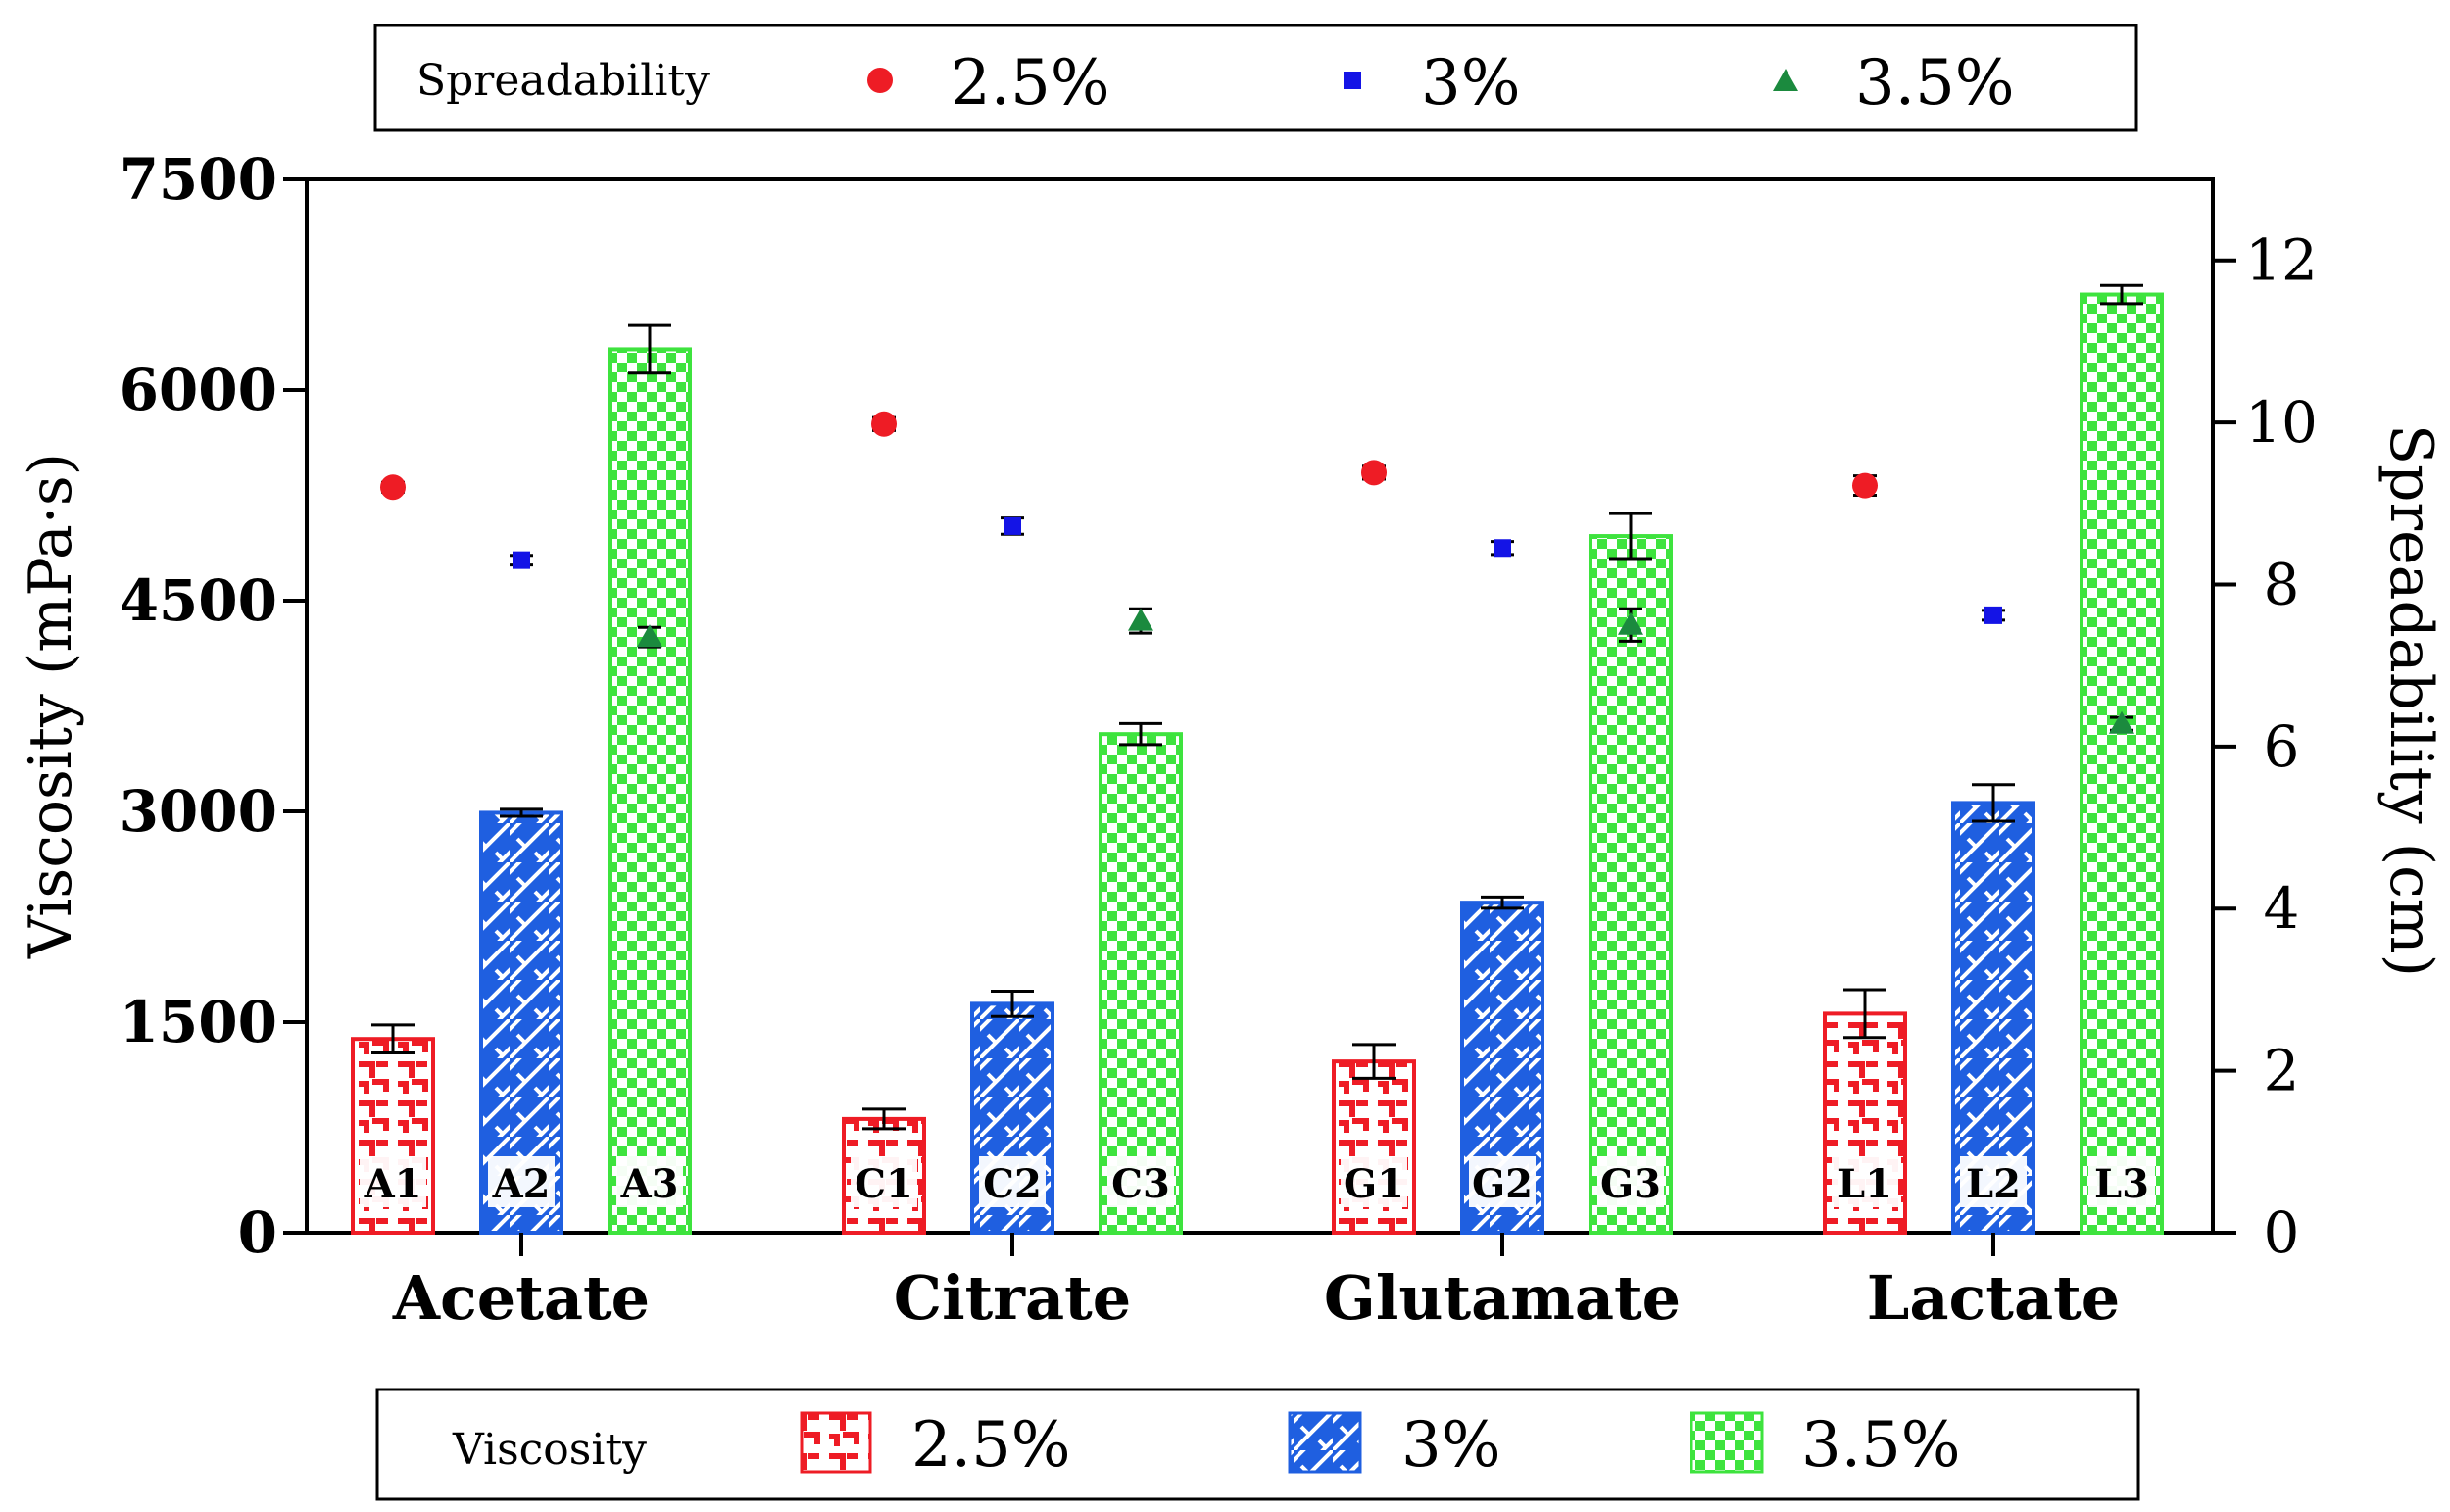 This screenshot has width=2450, height=1512. I want to click on bar-label: C3, so click(1140, 1181).